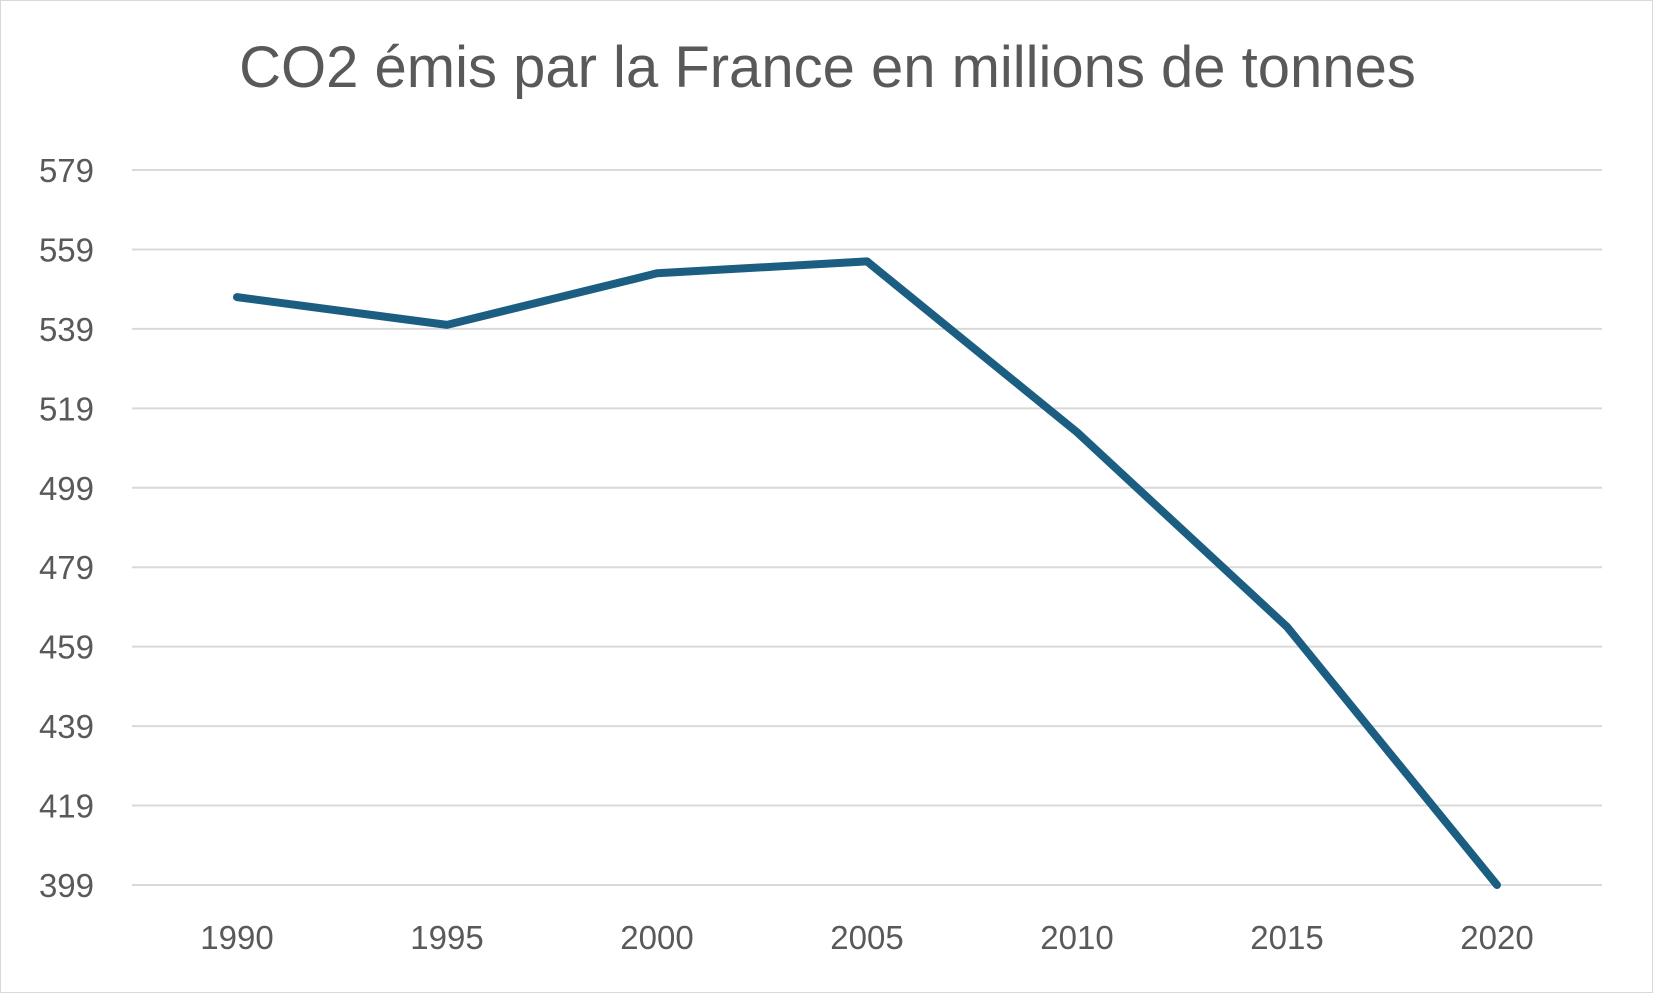  I want to click on y-tick-label: 519, so click(66, 408).